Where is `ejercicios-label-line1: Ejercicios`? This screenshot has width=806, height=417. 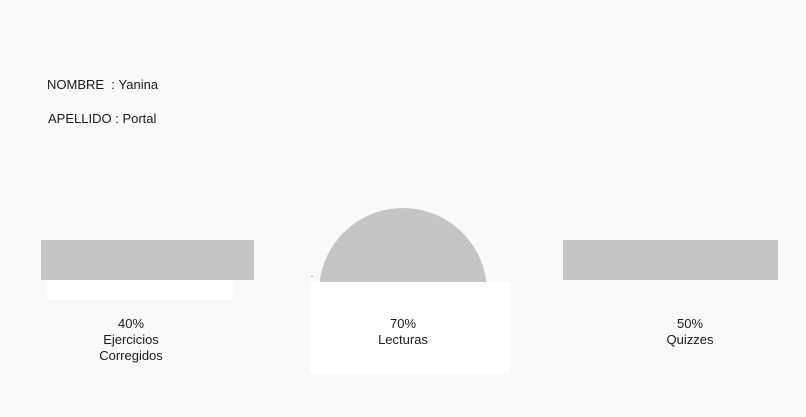 ejercicios-label-line1: Ejercicios is located at coordinates (131, 339).